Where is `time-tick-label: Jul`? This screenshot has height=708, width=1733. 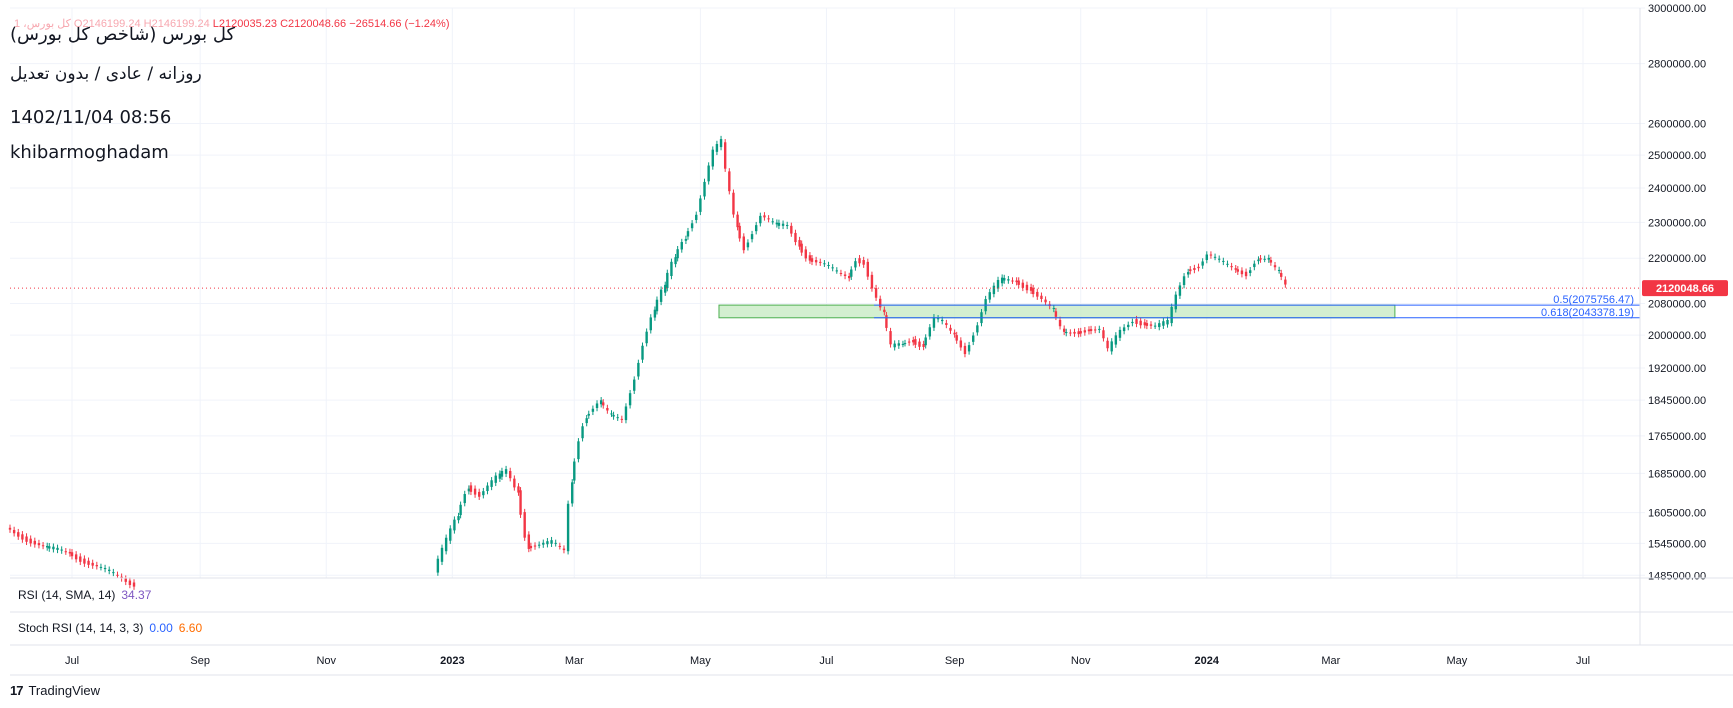
time-tick-label: Jul is located at coordinates (1583, 661).